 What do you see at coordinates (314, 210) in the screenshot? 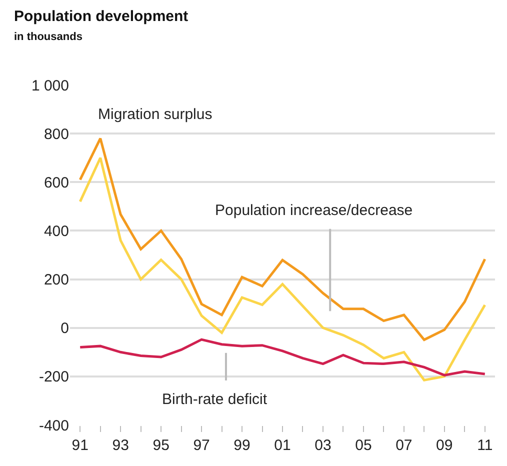
I see `annotation: Population increase/decrease` at bounding box center [314, 210].